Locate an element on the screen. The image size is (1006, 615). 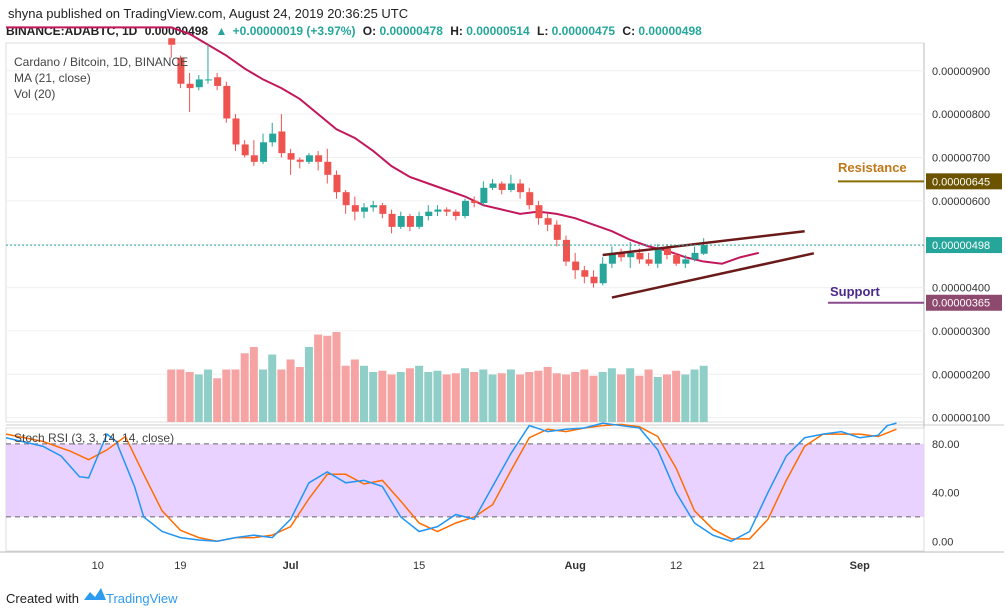
high-label: H: is located at coordinates (456, 31).